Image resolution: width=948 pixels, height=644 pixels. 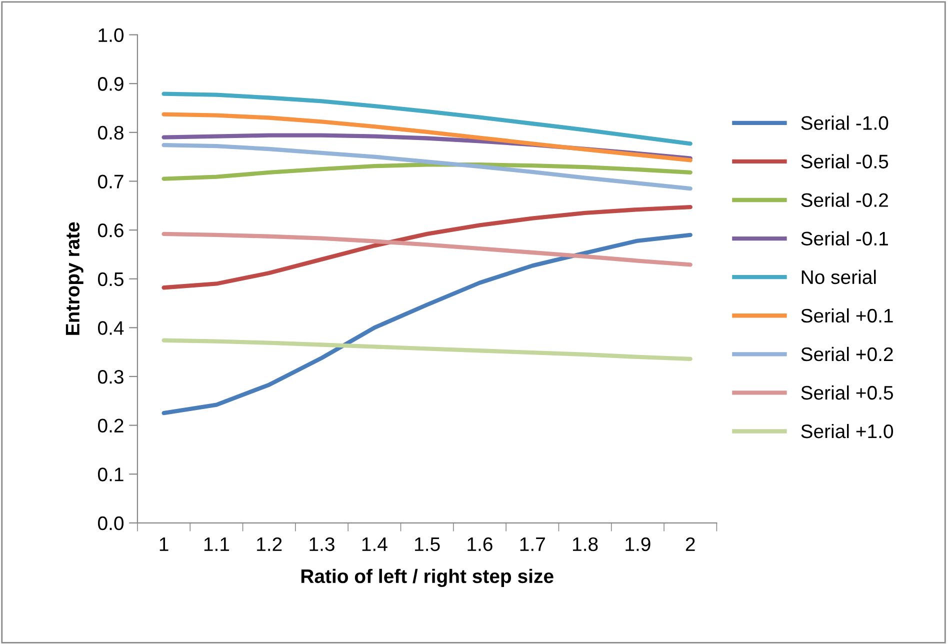 I want to click on x-tick-label: 1.8, so click(x=585, y=544).